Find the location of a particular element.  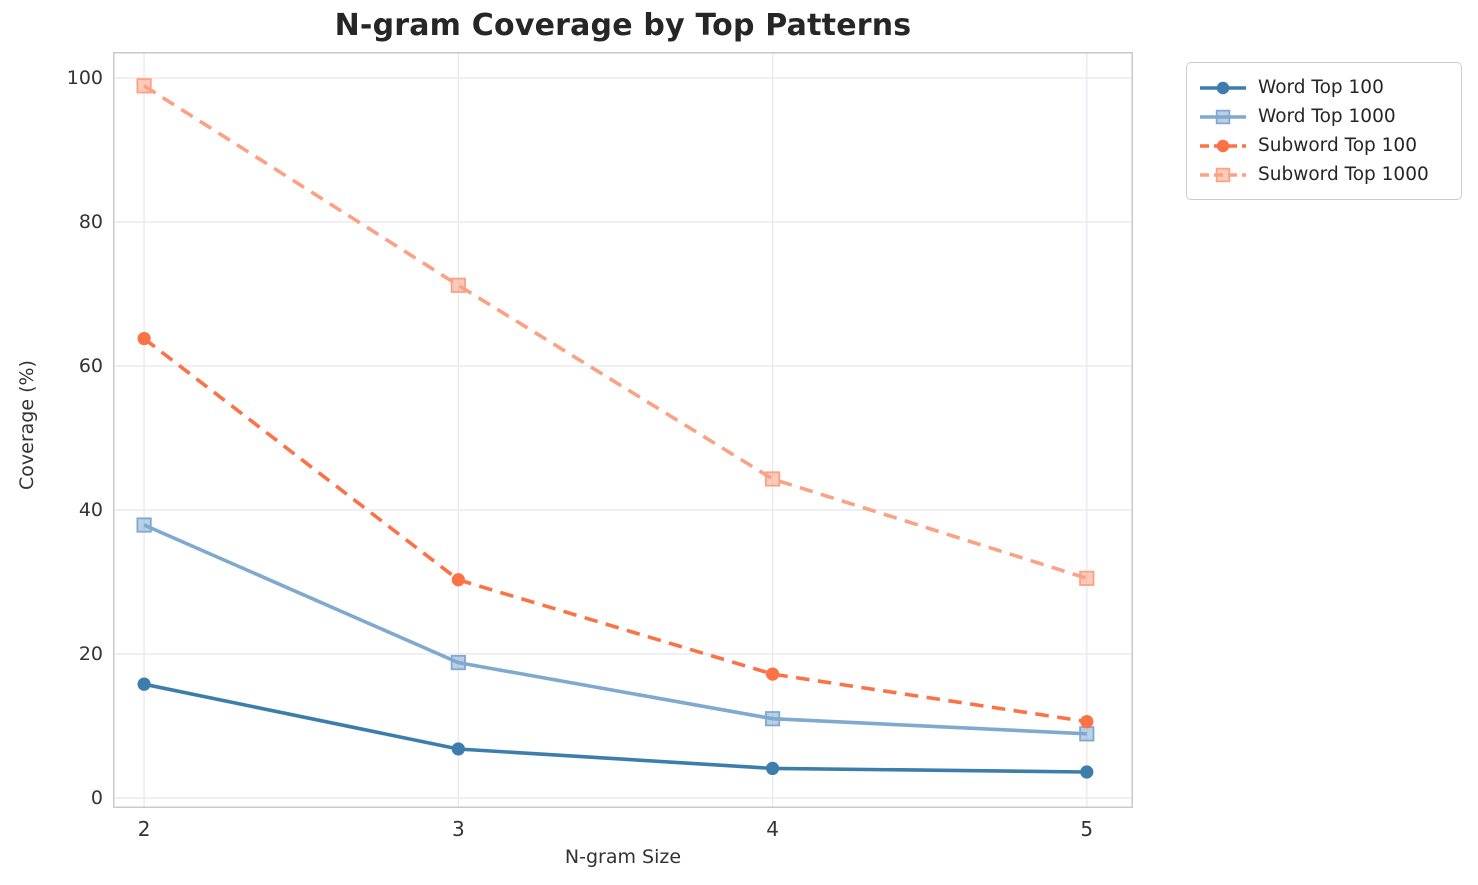

legend-item: Subword Top 100 is located at coordinates (1323, 145).